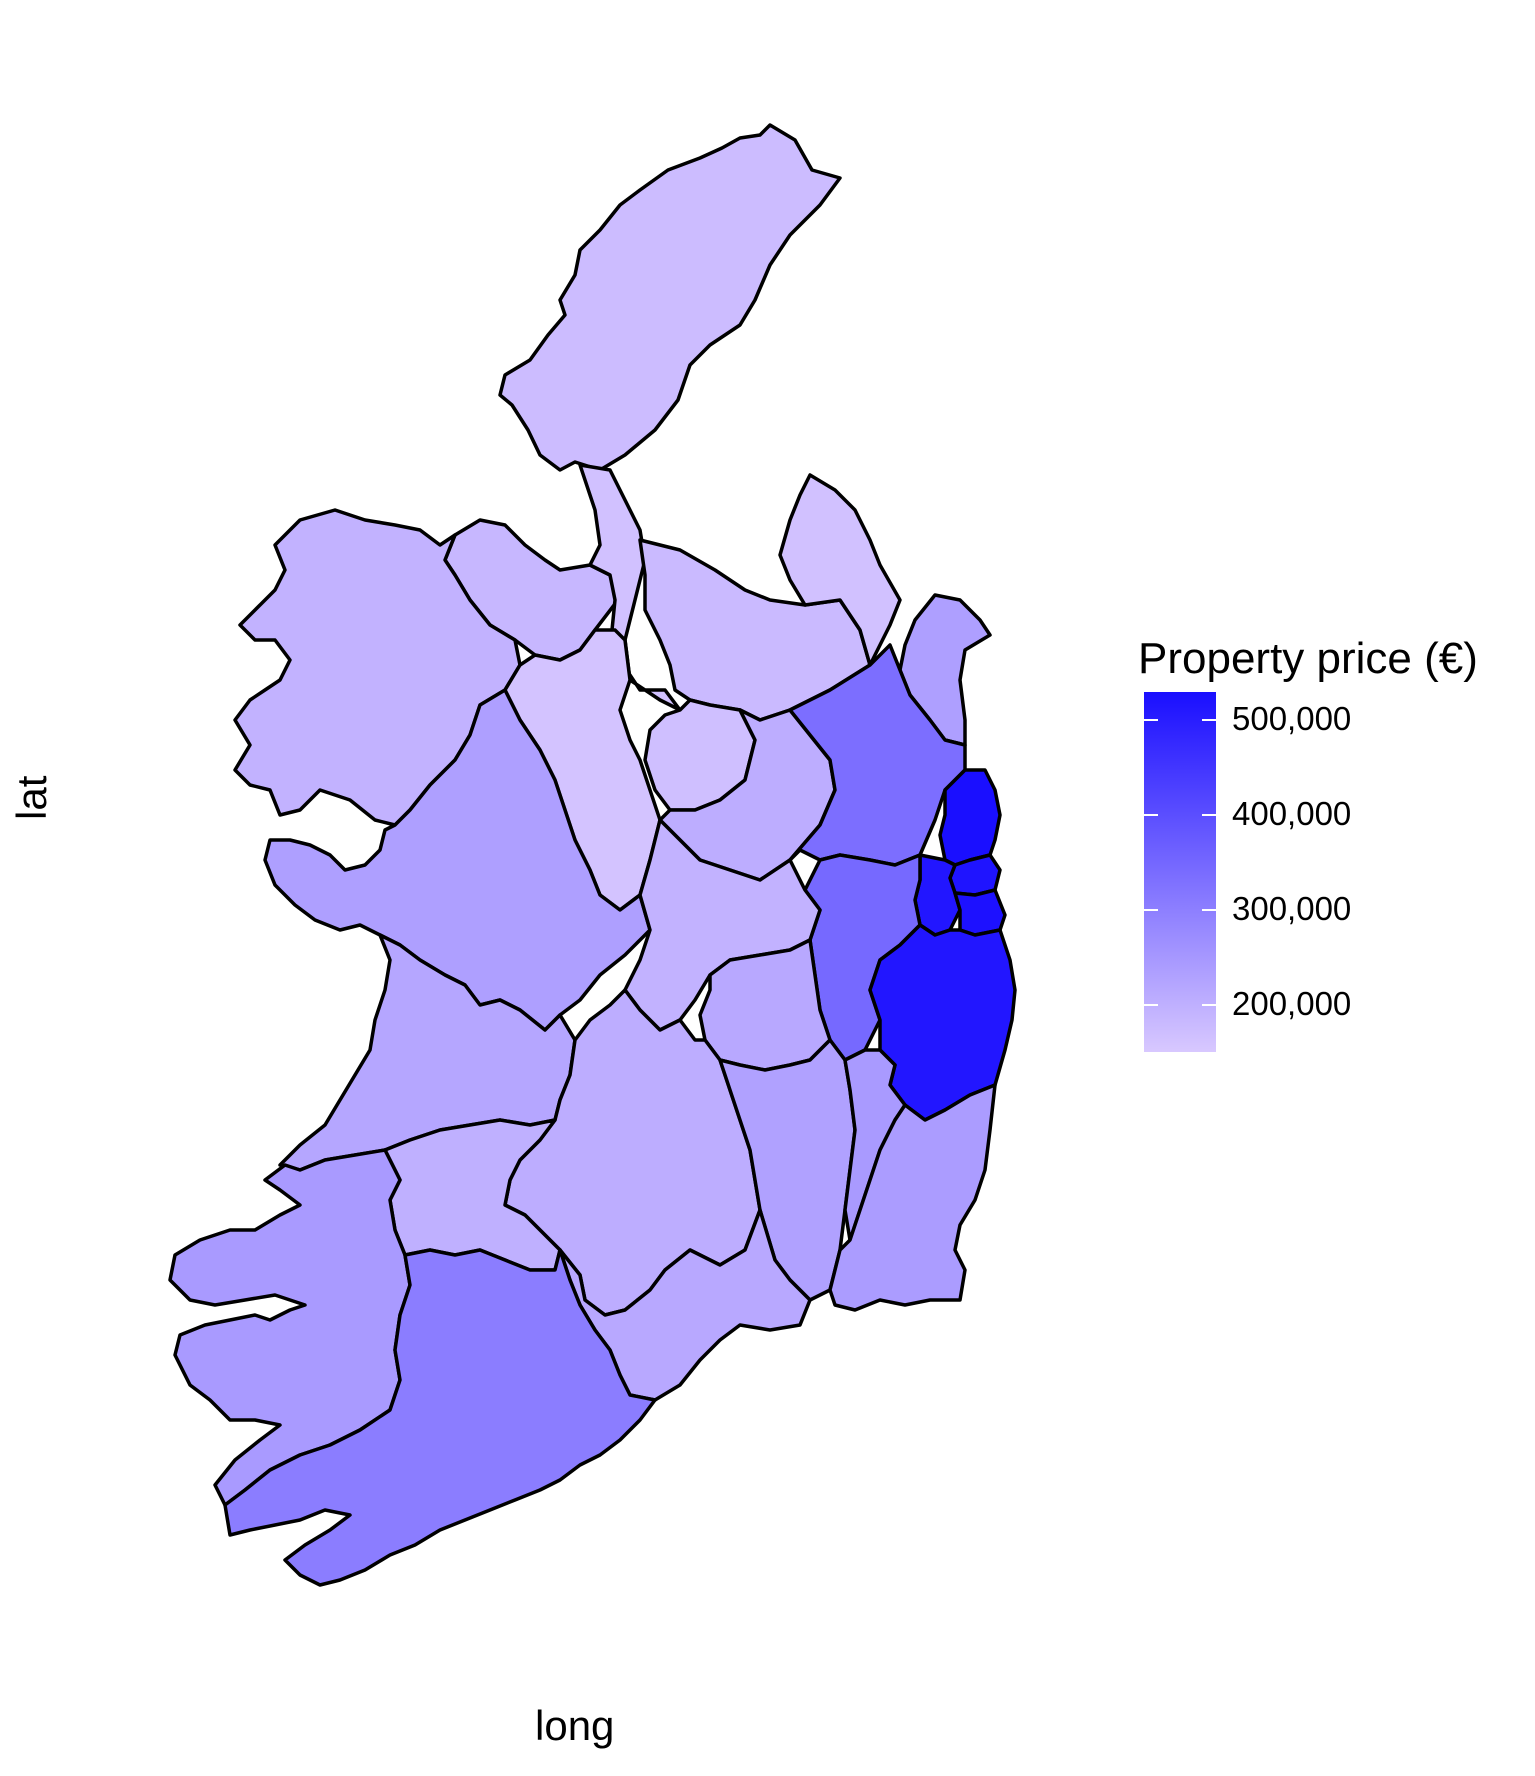 This screenshot has height=1776, width=1535. What do you see at coordinates (440, 1417) in the screenshot?
I see `region-cork` at bounding box center [440, 1417].